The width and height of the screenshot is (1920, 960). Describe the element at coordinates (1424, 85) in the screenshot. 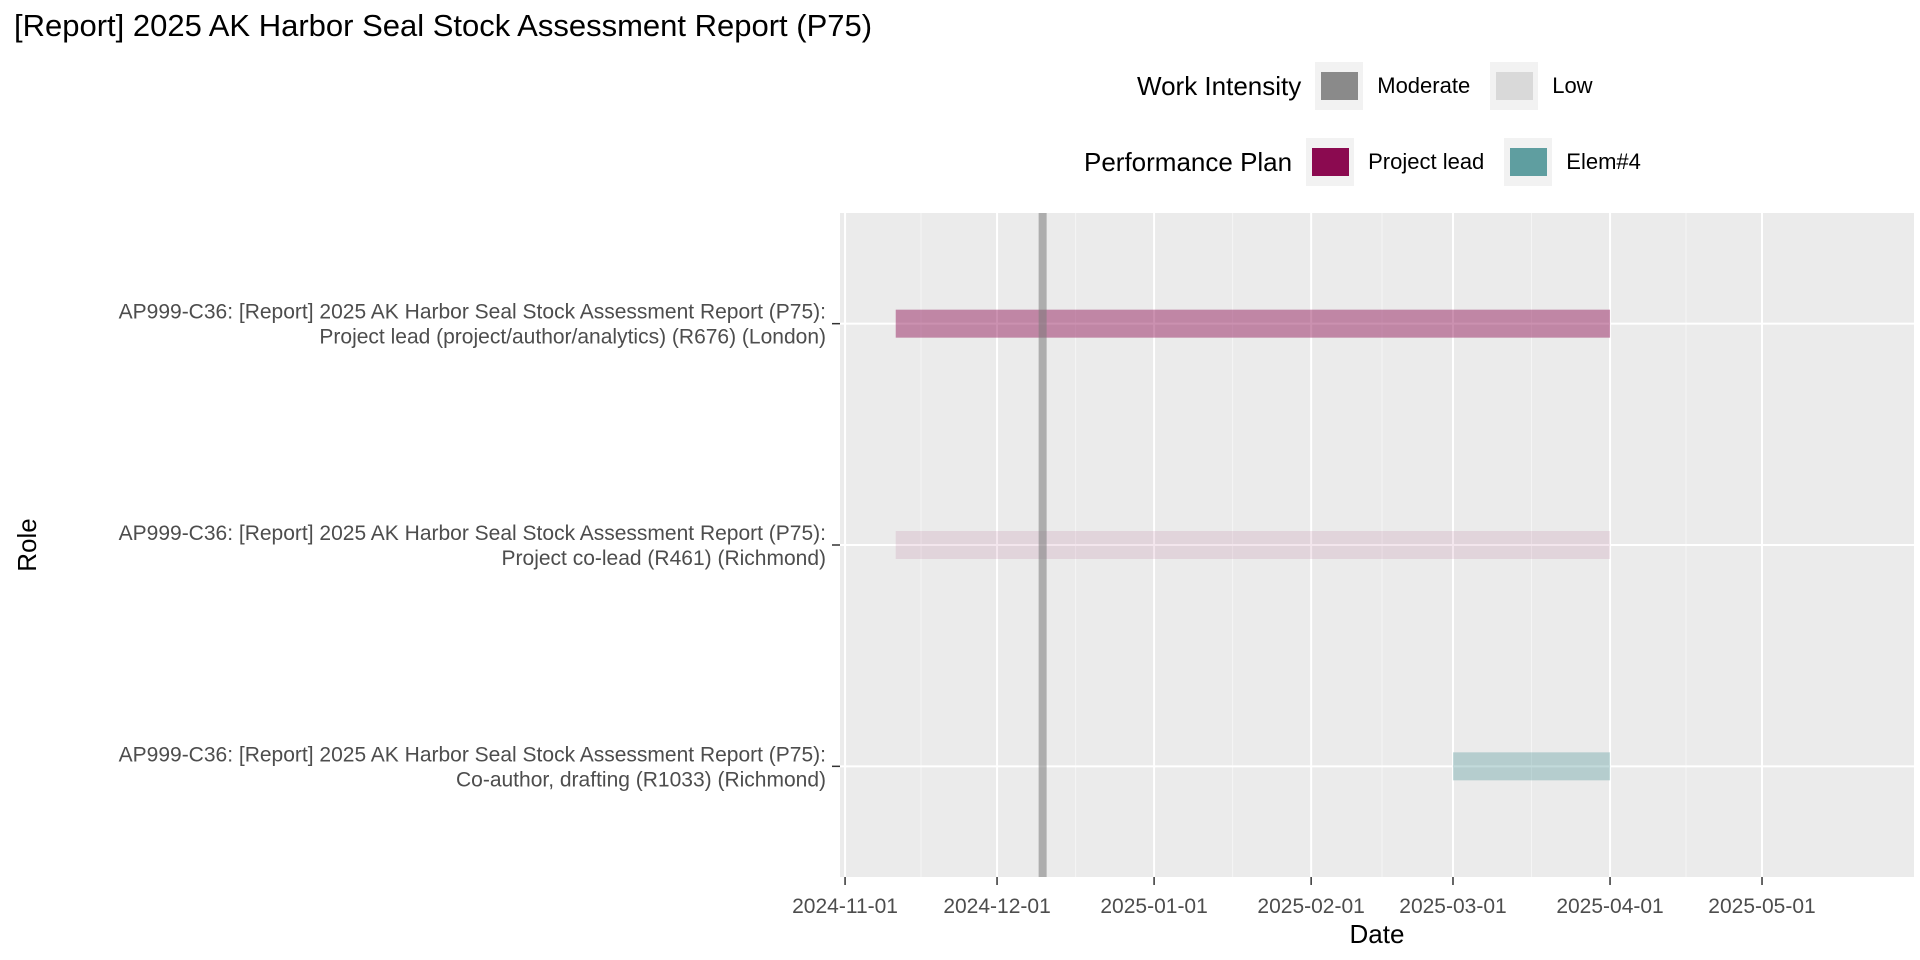

I see `legend-label-moderate: Moderate` at that location.